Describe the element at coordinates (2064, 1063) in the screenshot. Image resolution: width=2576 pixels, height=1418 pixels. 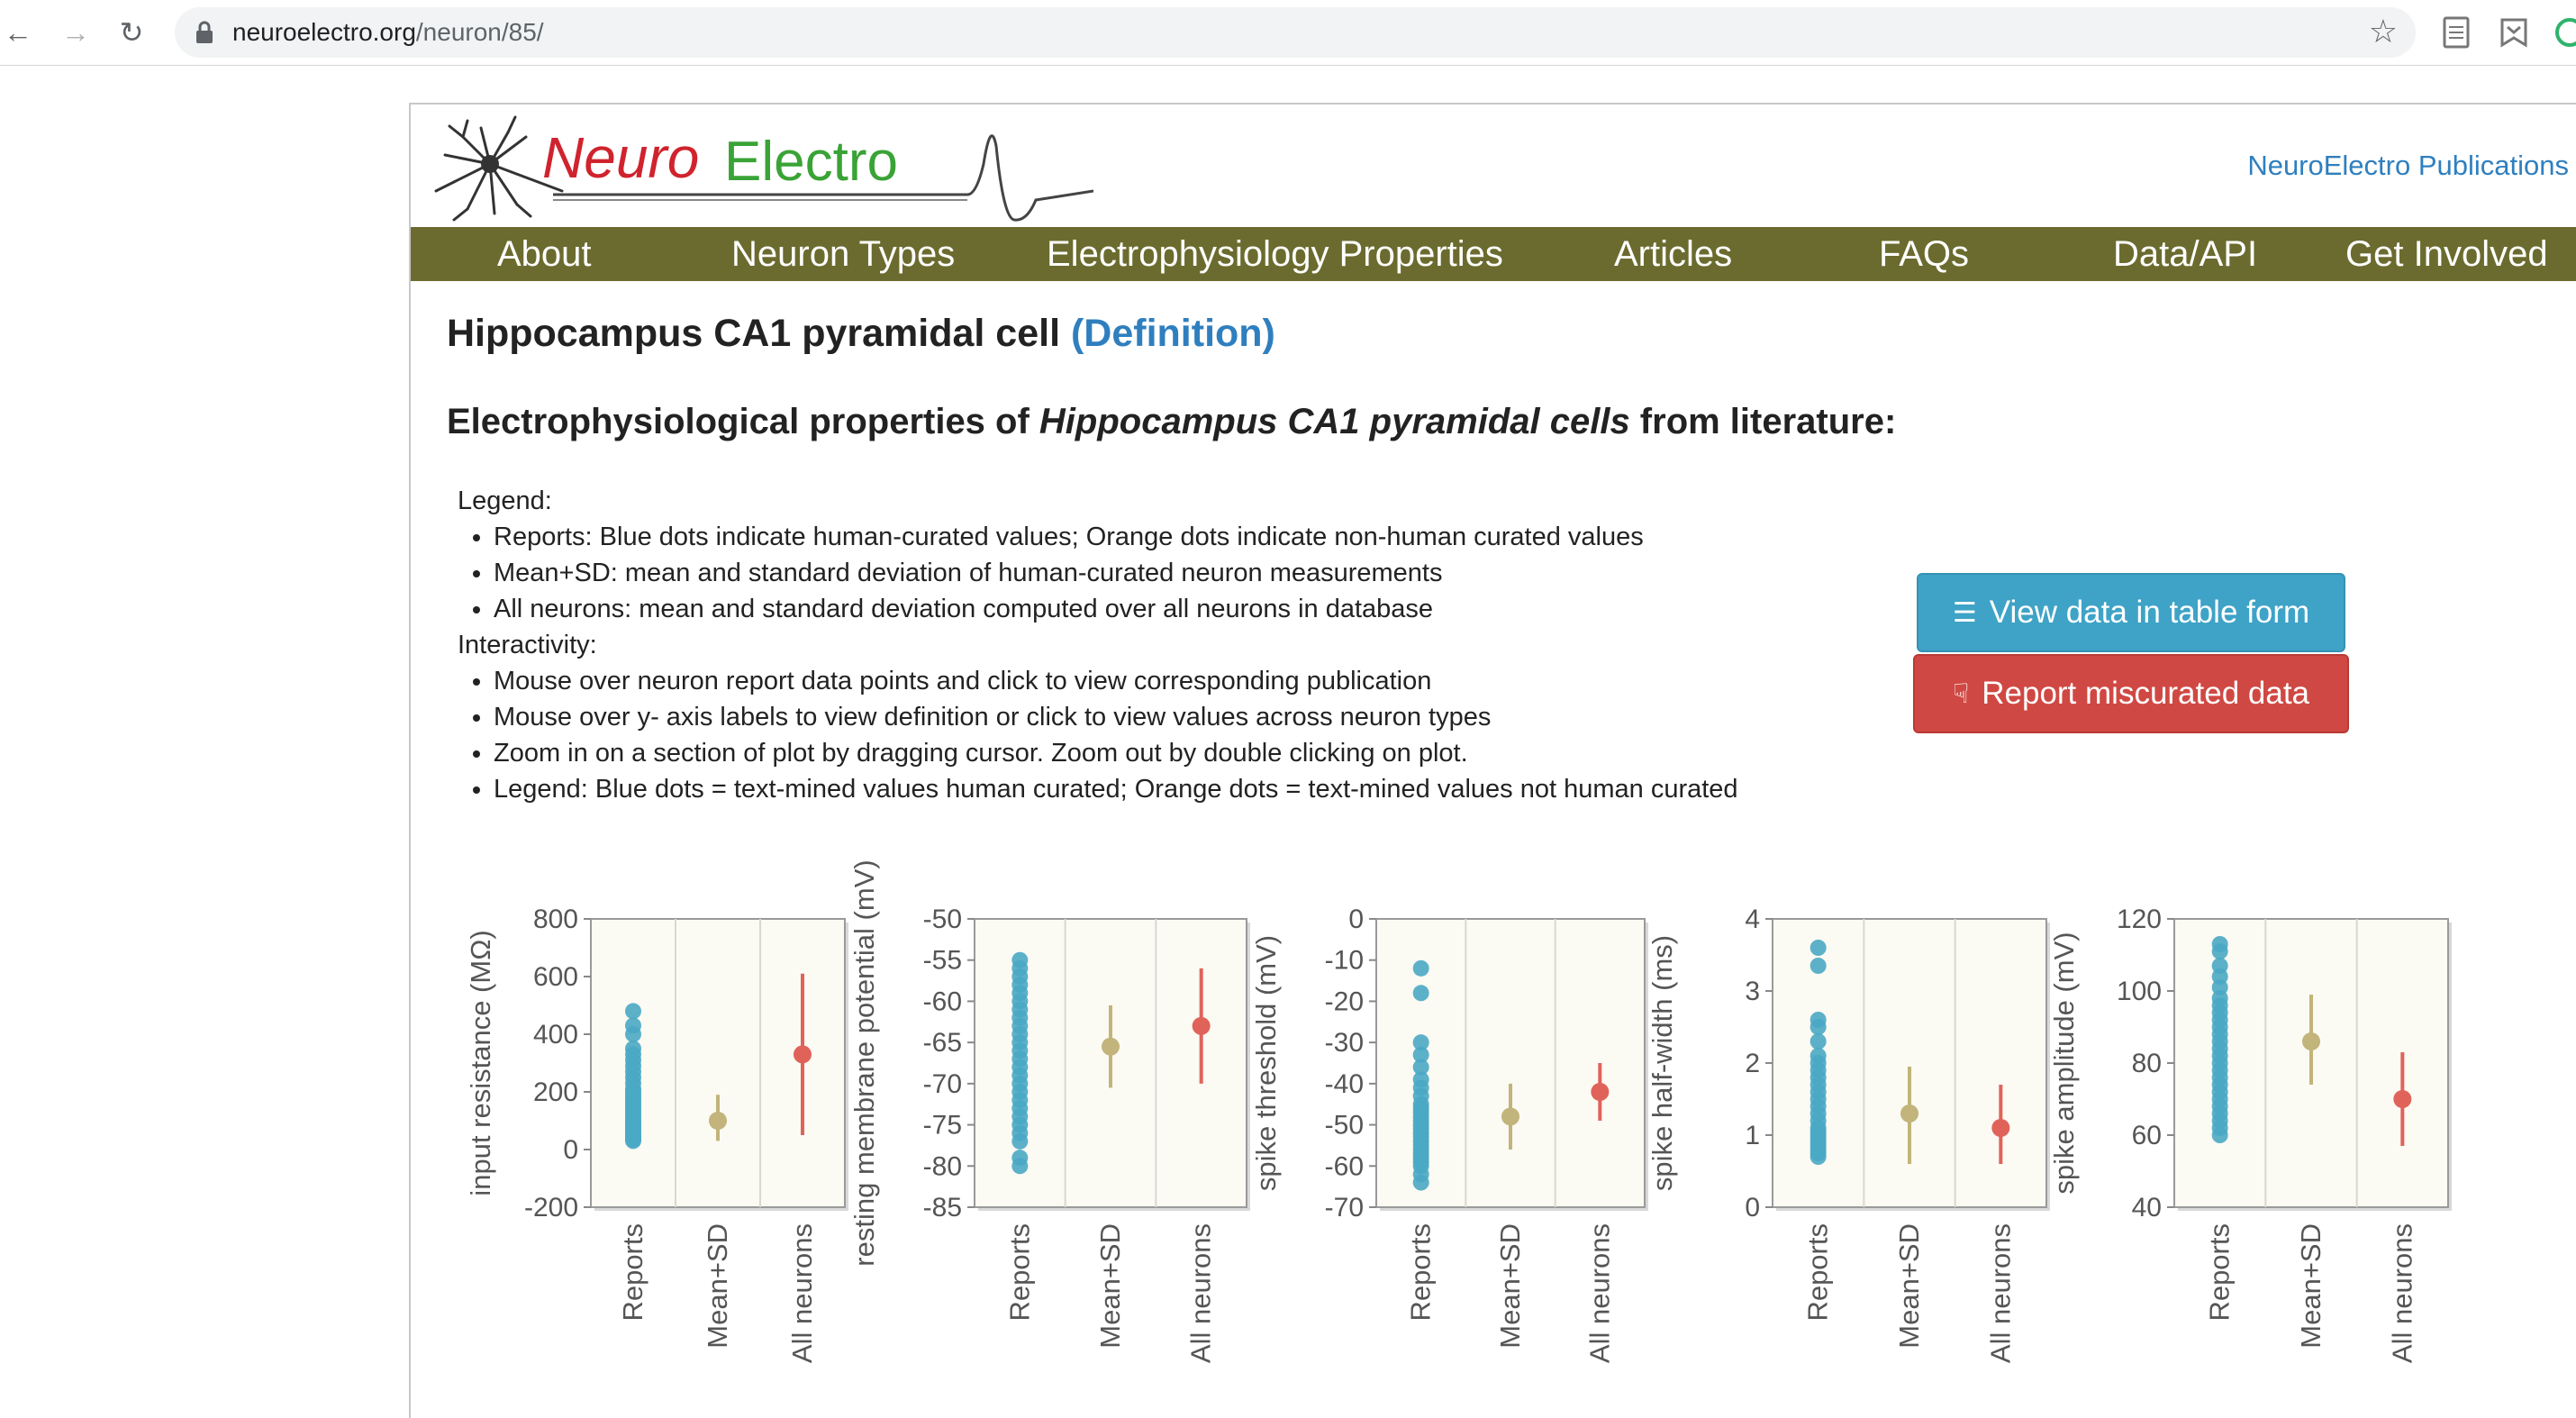
I see `y-axis-label: spike amplitude (mV)` at that location.